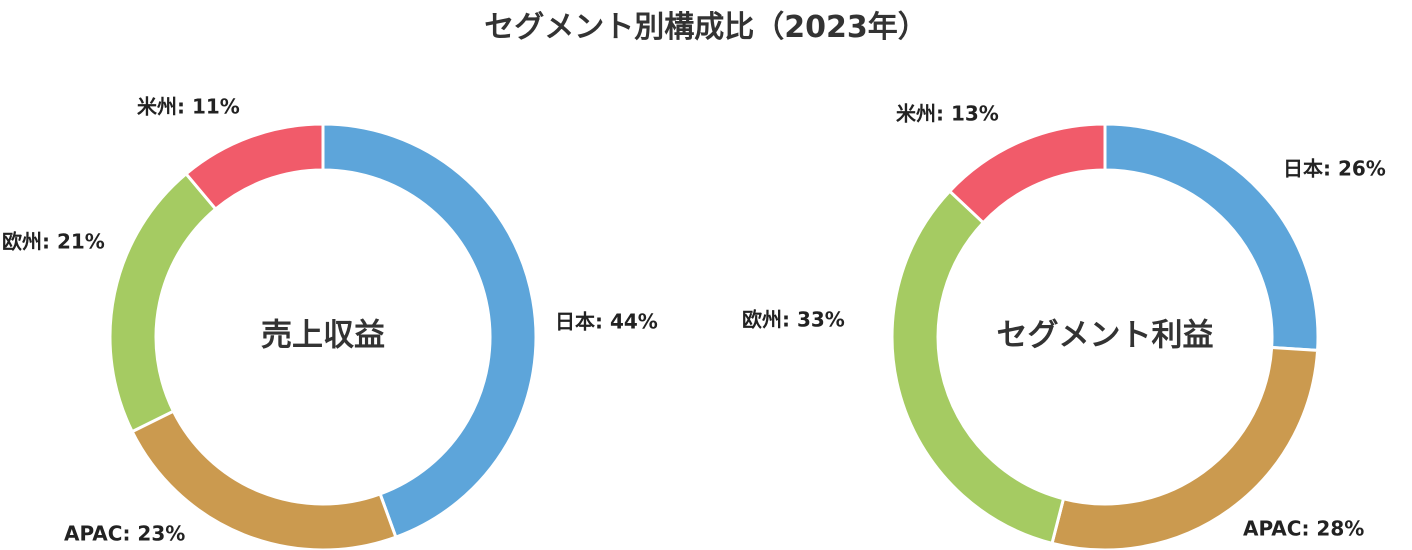  Describe the element at coordinates (793, 320) in the screenshot. I see `slice-label-europe: 欧州: 33%` at that location.